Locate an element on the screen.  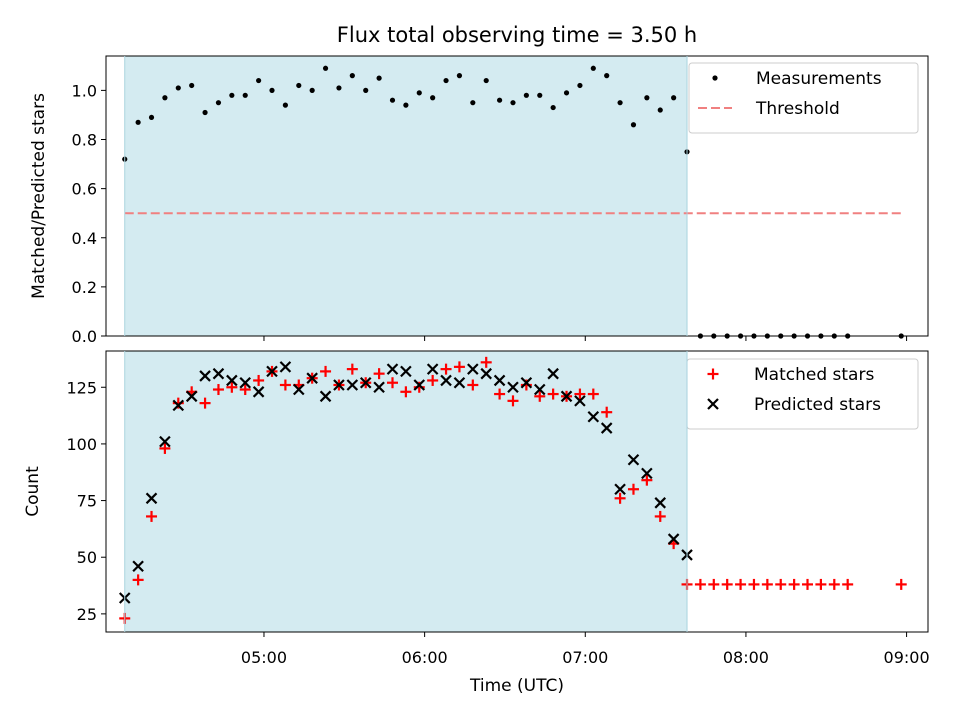
x-tick-label: 09:00 is located at coordinates (907, 657).